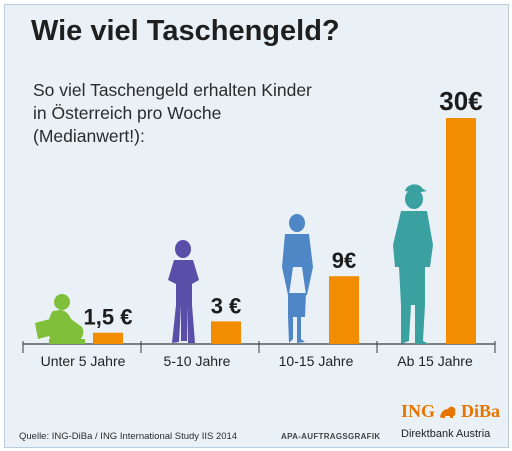  What do you see at coordinates (453, 420) in the screenshot?
I see `brand-logo: ING DiBa Direktbank Austria` at bounding box center [453, 420].